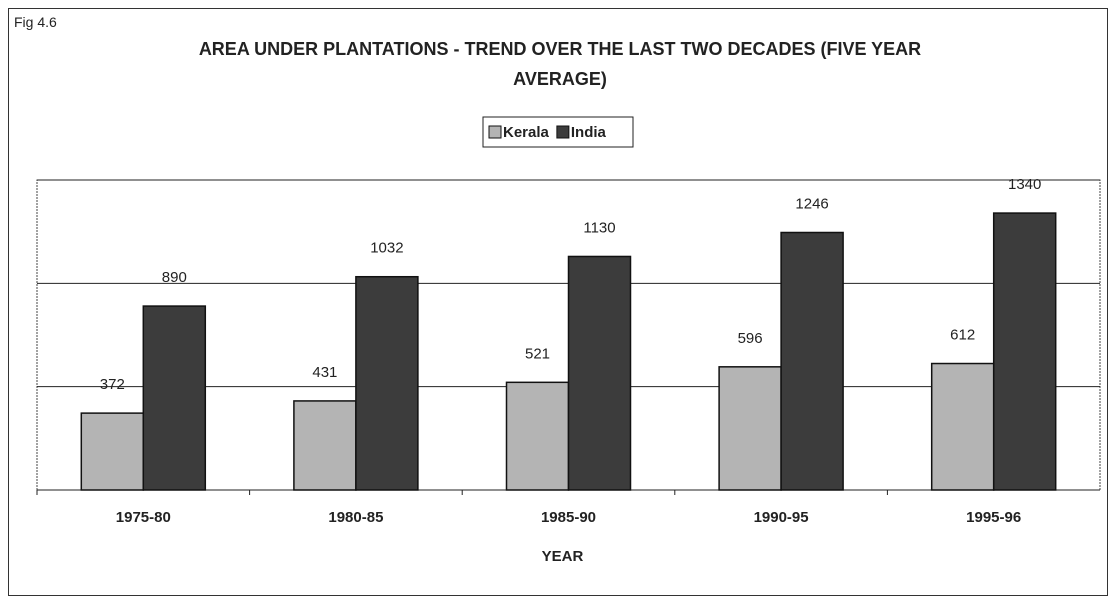 The width and height of the screenshot is (1120, 603). Describe the element at coordinates (112, 384) in the screenshot. I see `value-label: 372` at that location.